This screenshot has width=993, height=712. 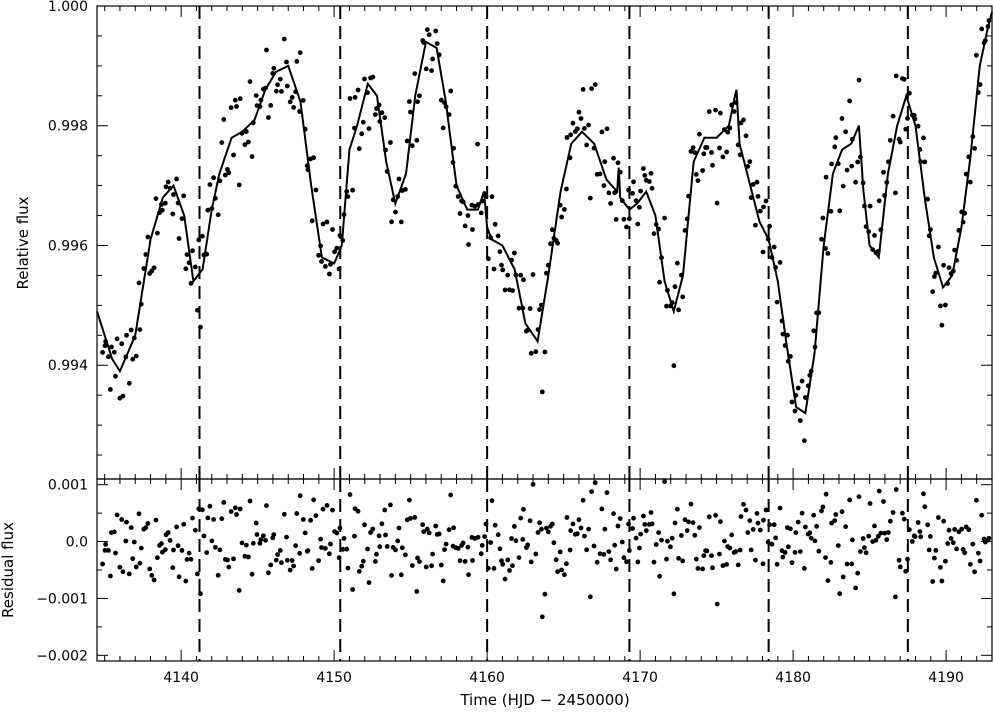 What do you see at coordinates (334, 678) in the screenshot?
I see `x-tick-label: 4150` at bounding box center [334, 678].